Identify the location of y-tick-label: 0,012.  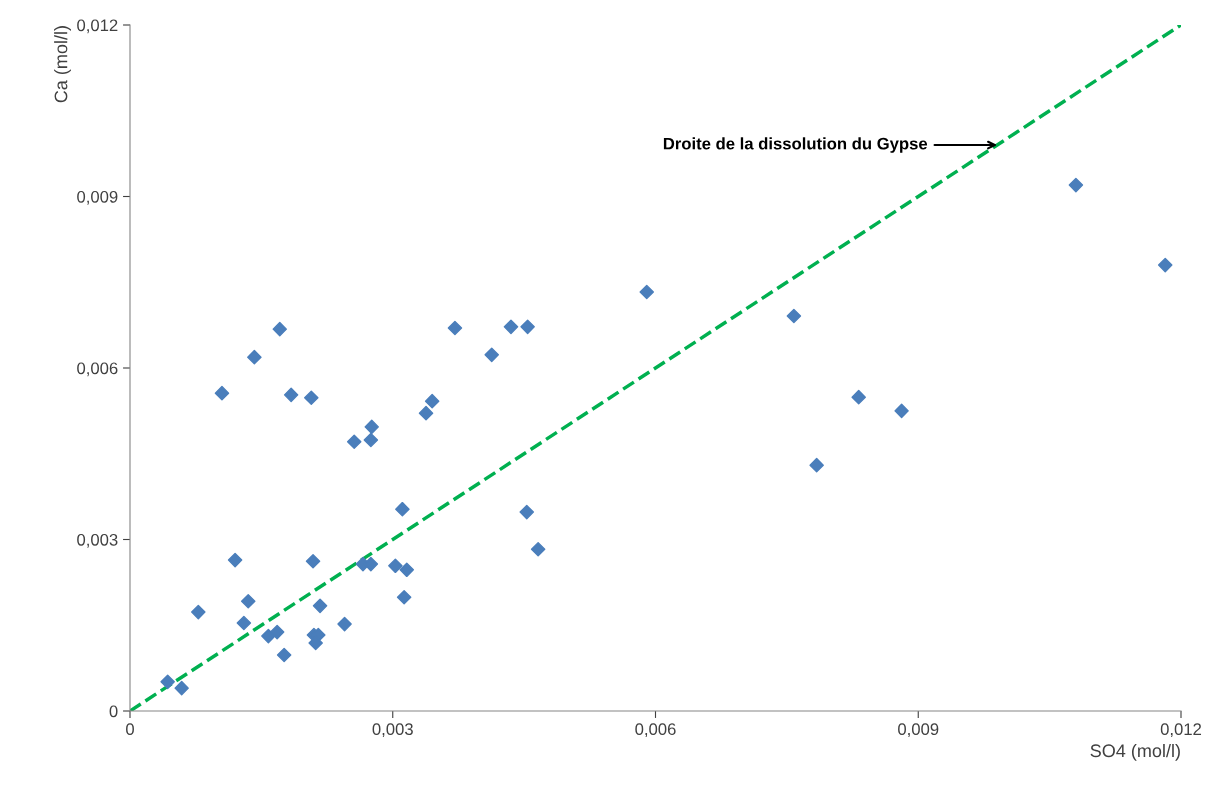
(97, 26).